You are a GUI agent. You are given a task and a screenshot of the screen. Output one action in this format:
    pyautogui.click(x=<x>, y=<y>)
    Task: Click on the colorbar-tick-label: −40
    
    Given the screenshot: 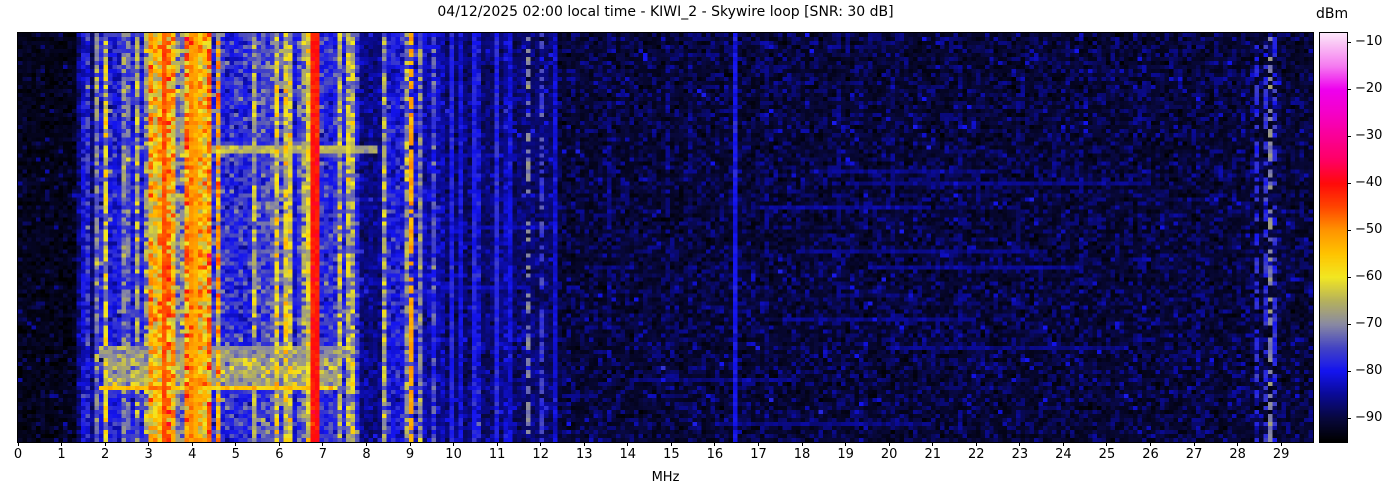 What is the action you would take?
    pyautogui.click(x=1369, y=183)
    